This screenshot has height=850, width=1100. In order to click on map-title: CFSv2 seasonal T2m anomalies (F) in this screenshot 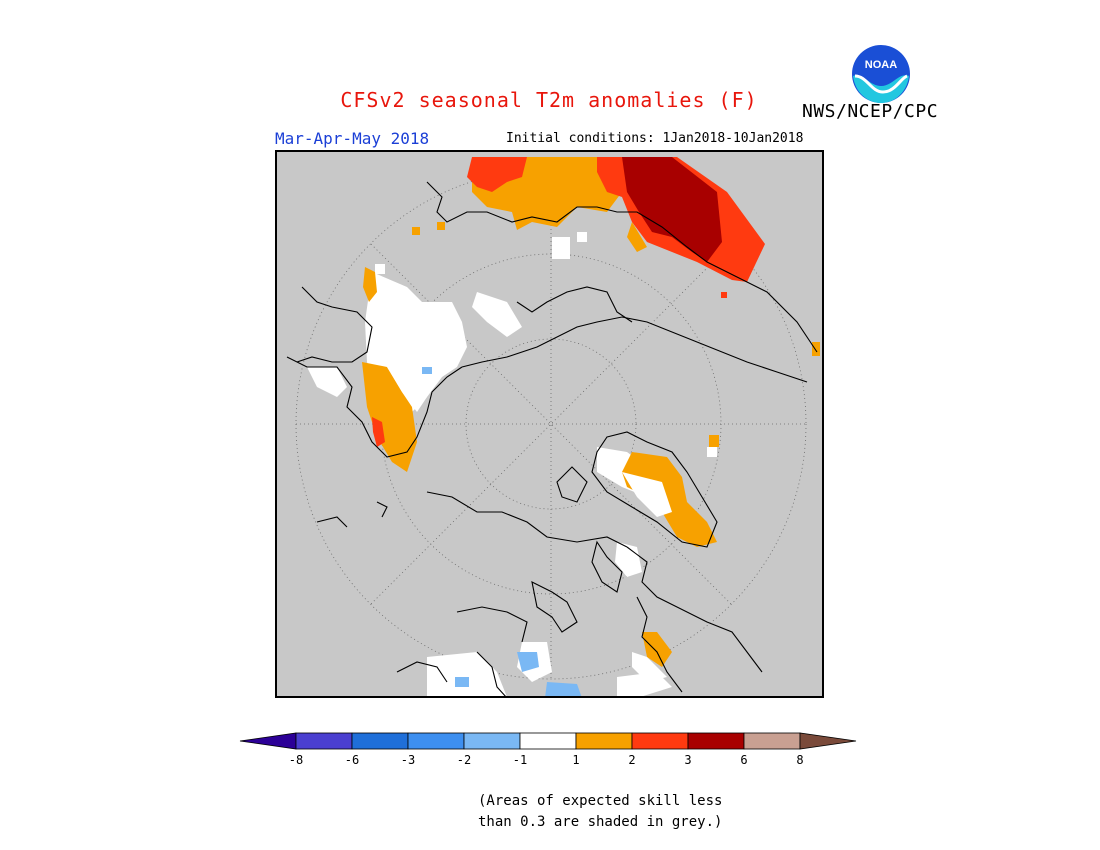, I will do `click(550, 100)`.